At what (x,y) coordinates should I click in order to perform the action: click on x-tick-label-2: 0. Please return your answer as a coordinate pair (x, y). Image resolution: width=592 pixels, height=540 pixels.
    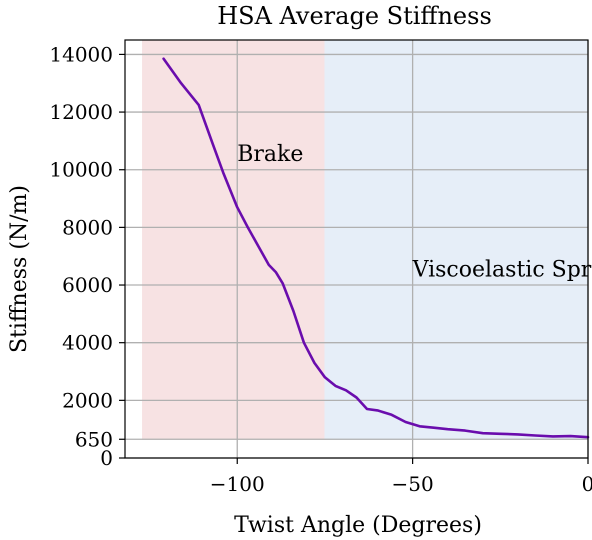
    Looking at the image, I should click on (587, 484).